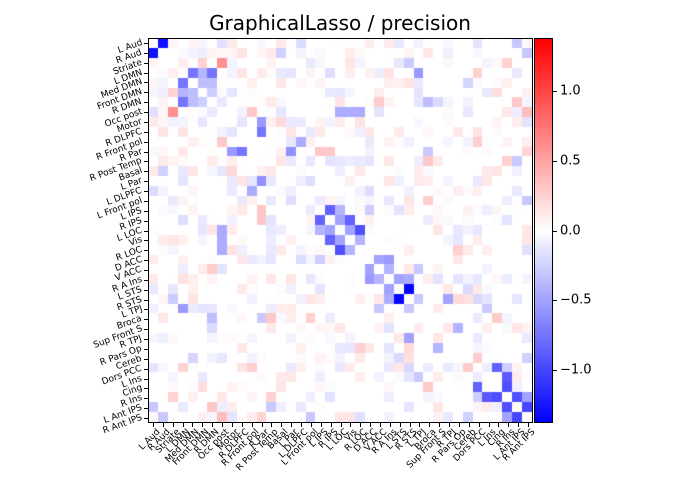 This screenshot has width=700, height=500. Describe the element at coordinates (543, 230) in the screenshot. I see `colorbar` at that location.